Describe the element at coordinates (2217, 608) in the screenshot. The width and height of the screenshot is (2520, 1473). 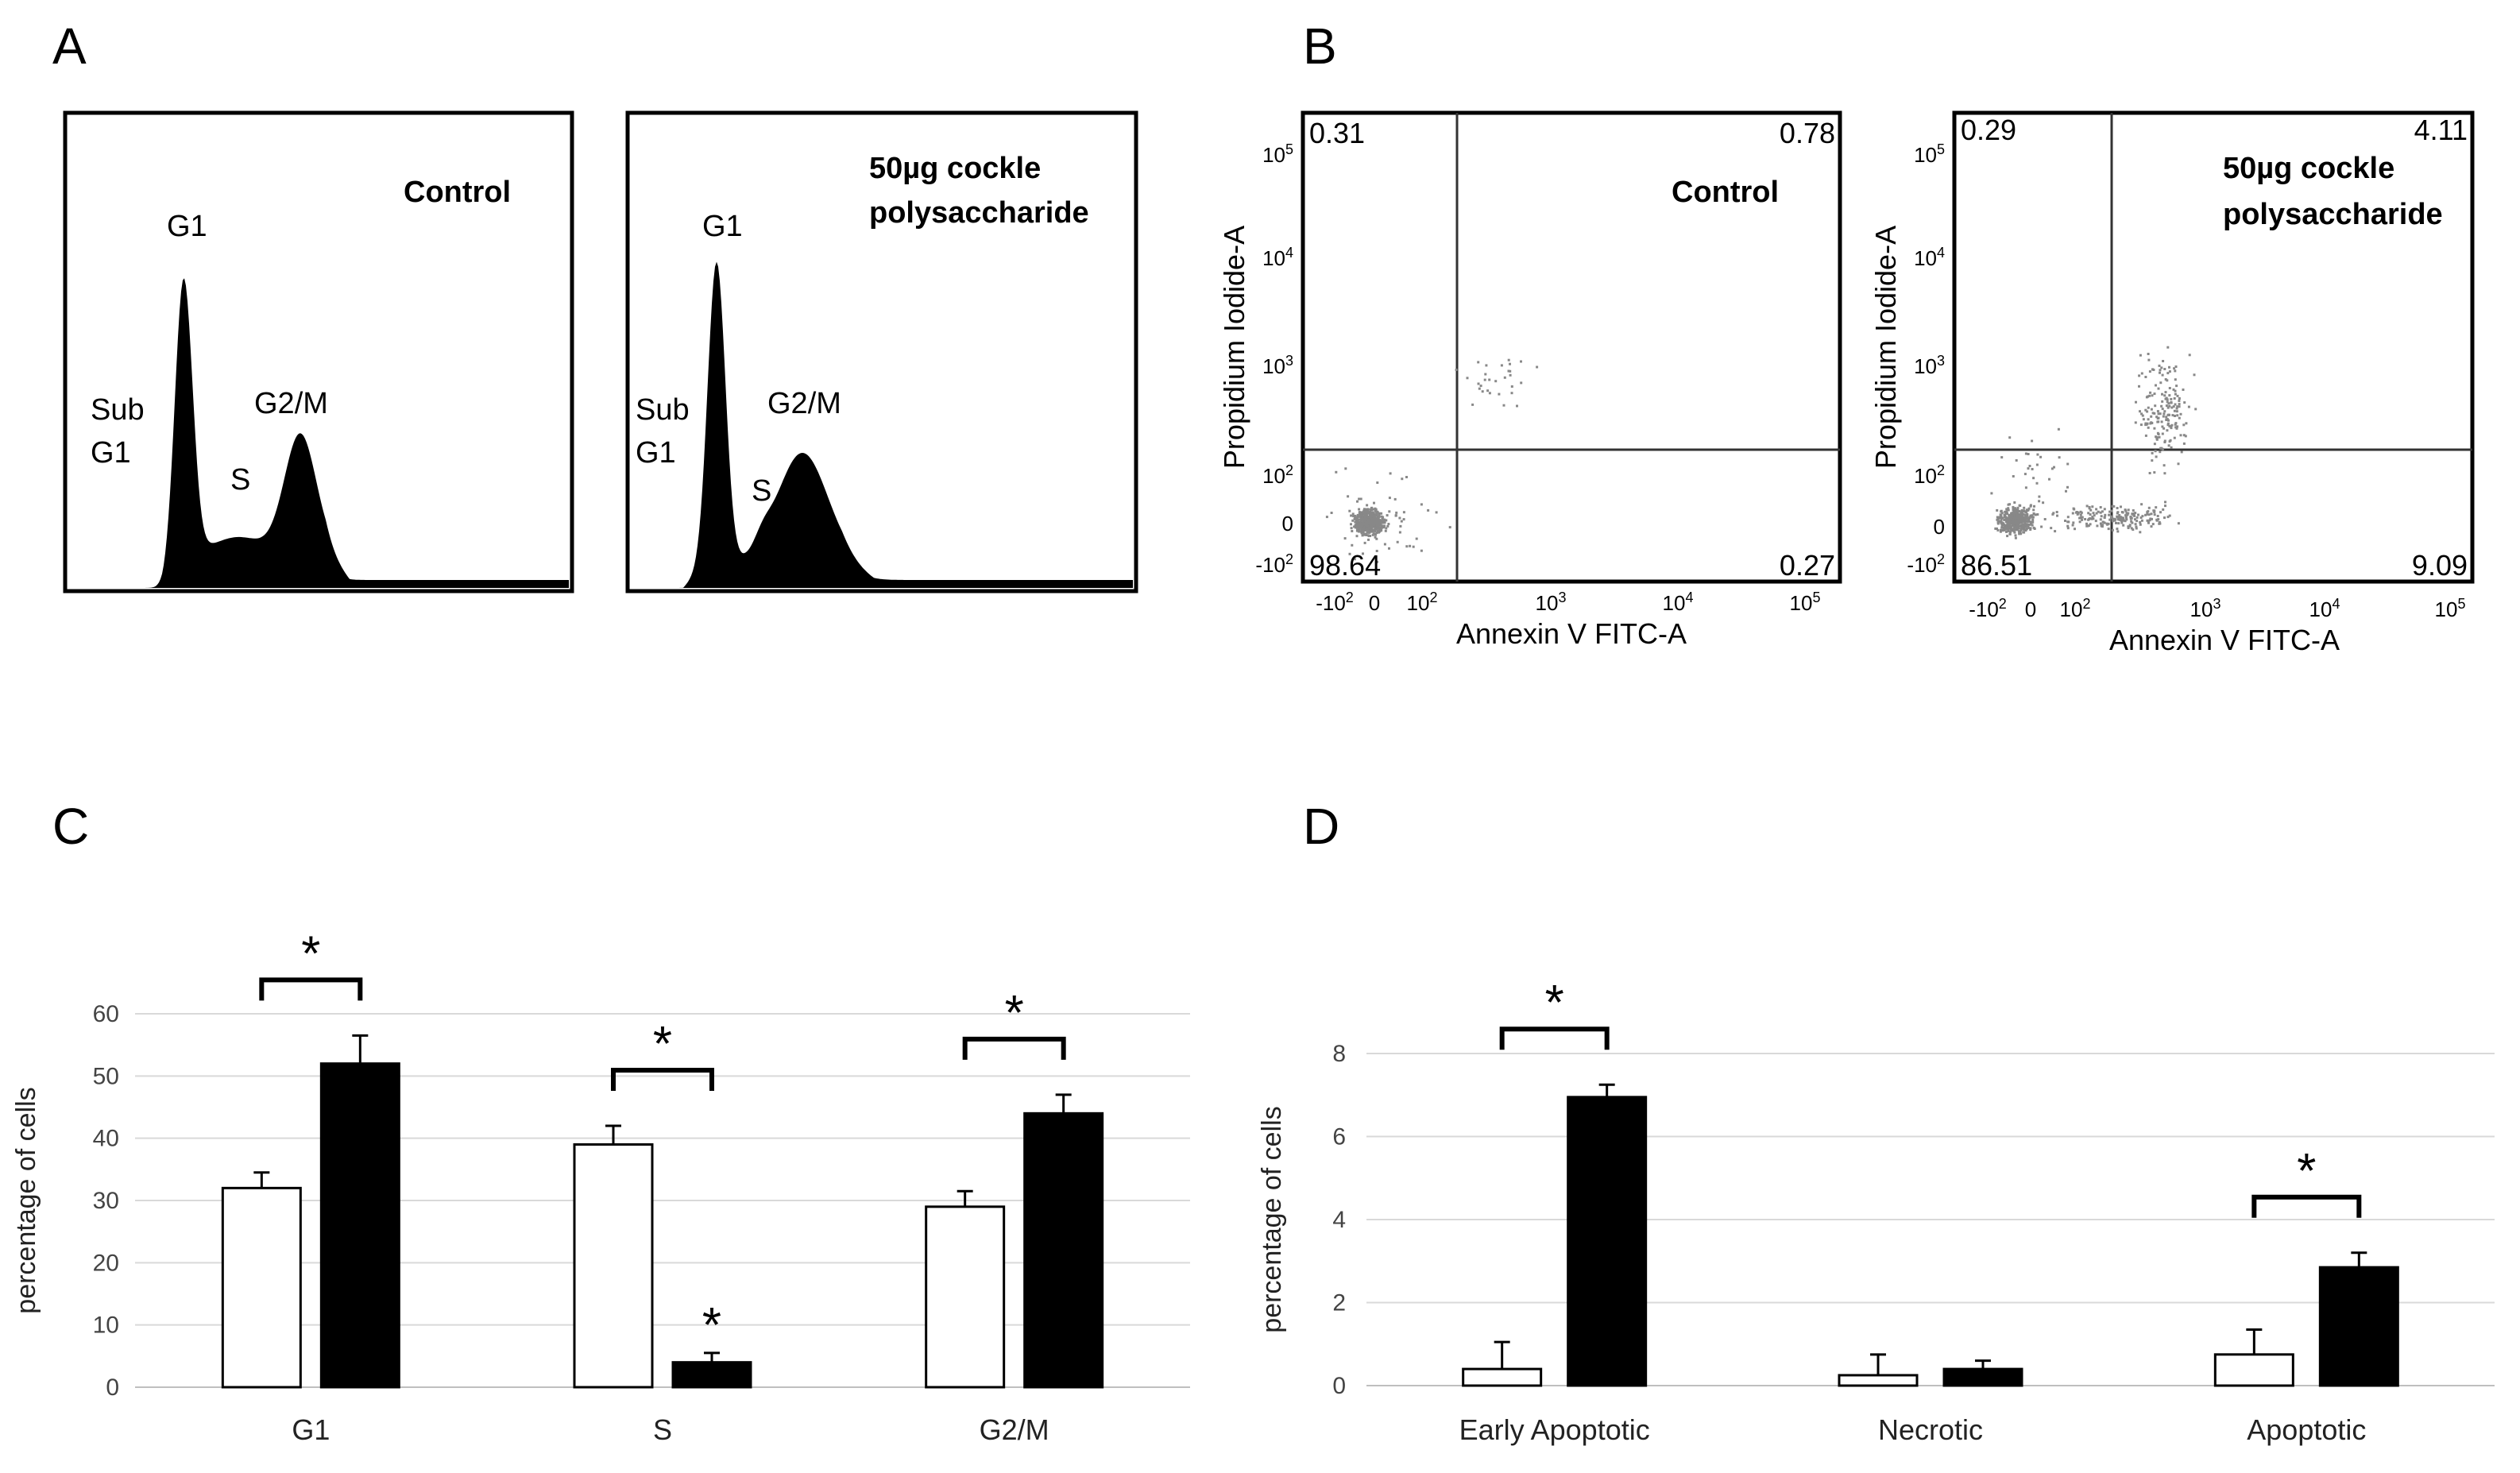
I see `x-tick-labels: -102 0 102 103 104 105` at that location.